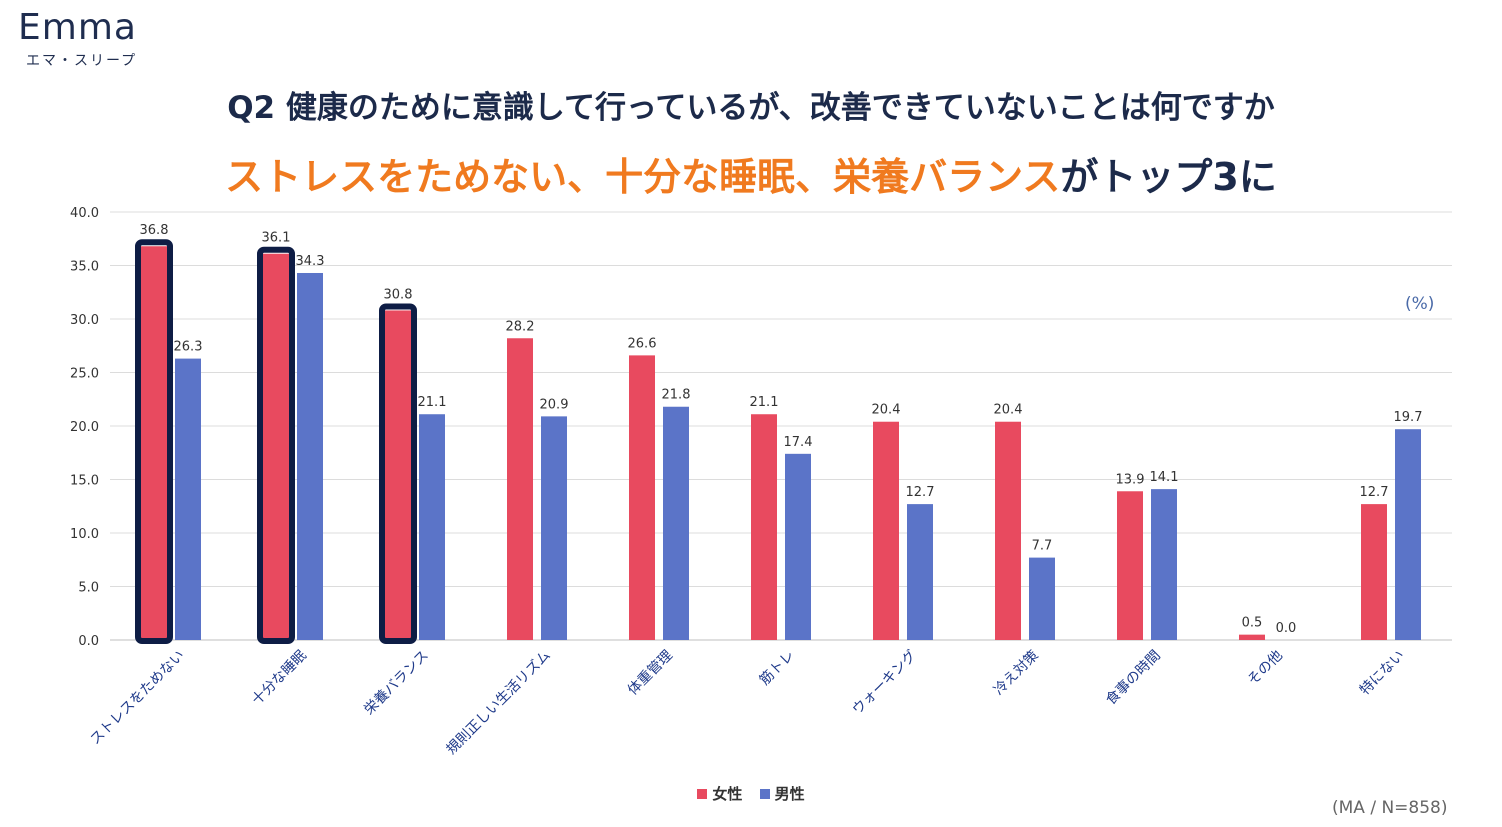 The width and height of the screenshot is (1502, 827). Describe the element at coordinates (84, 427) in the screenshot. I see `y-tick-label: 20.0` at that location.